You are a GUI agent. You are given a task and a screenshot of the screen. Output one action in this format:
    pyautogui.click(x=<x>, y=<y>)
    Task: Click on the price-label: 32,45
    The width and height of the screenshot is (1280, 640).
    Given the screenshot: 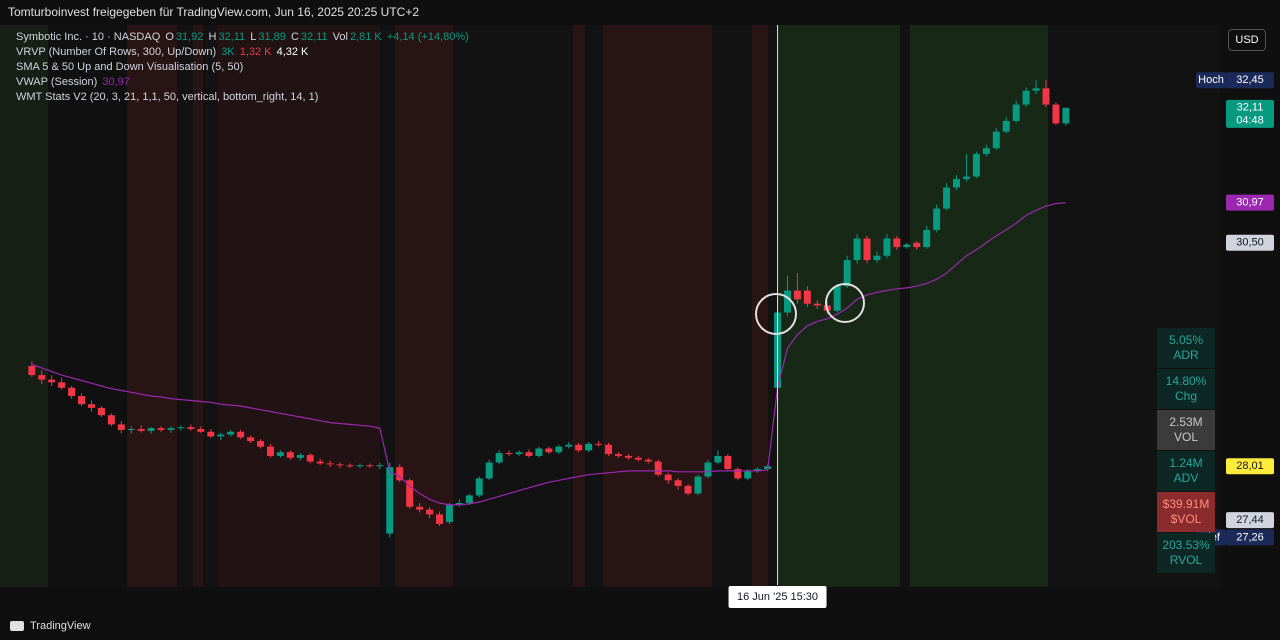 What is the action you would take?
    pyautogui.click(x=1250, y=80)
    